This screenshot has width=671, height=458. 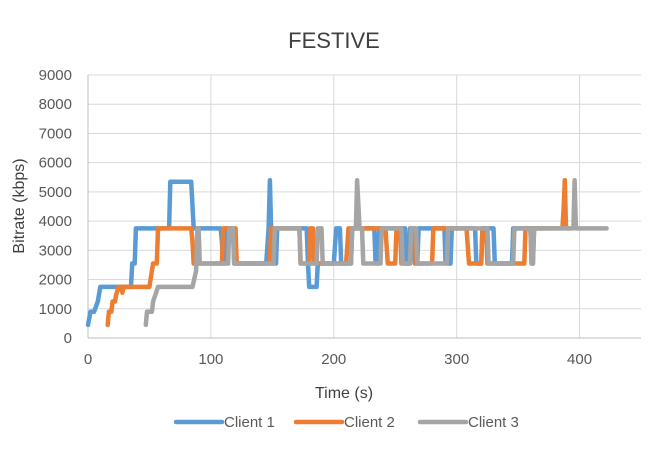 I want to click on chart-title: FESTIVE, so click(x=334, y=40).